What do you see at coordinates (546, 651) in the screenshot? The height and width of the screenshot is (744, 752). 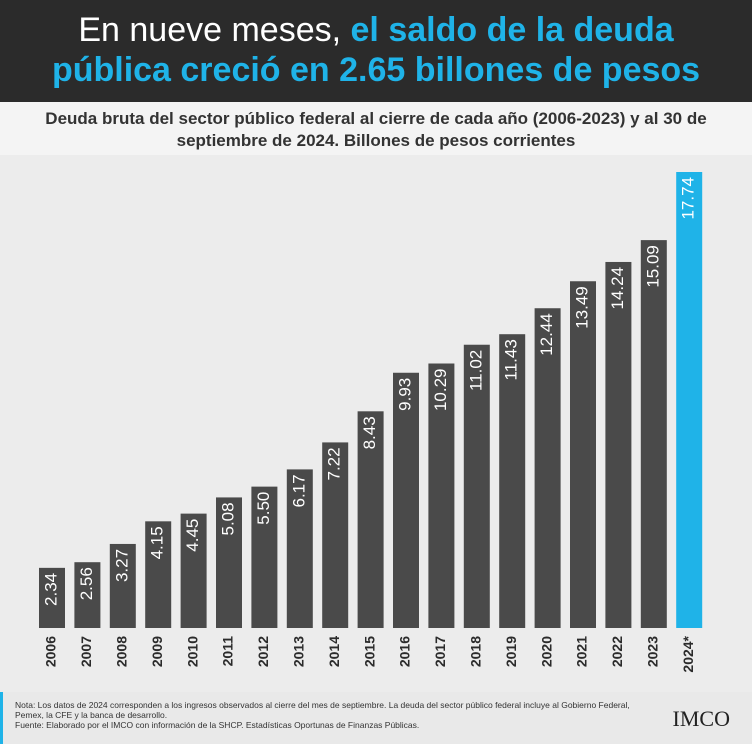 I see `x-tick-label: 2020` at bounding box center [546, 651].